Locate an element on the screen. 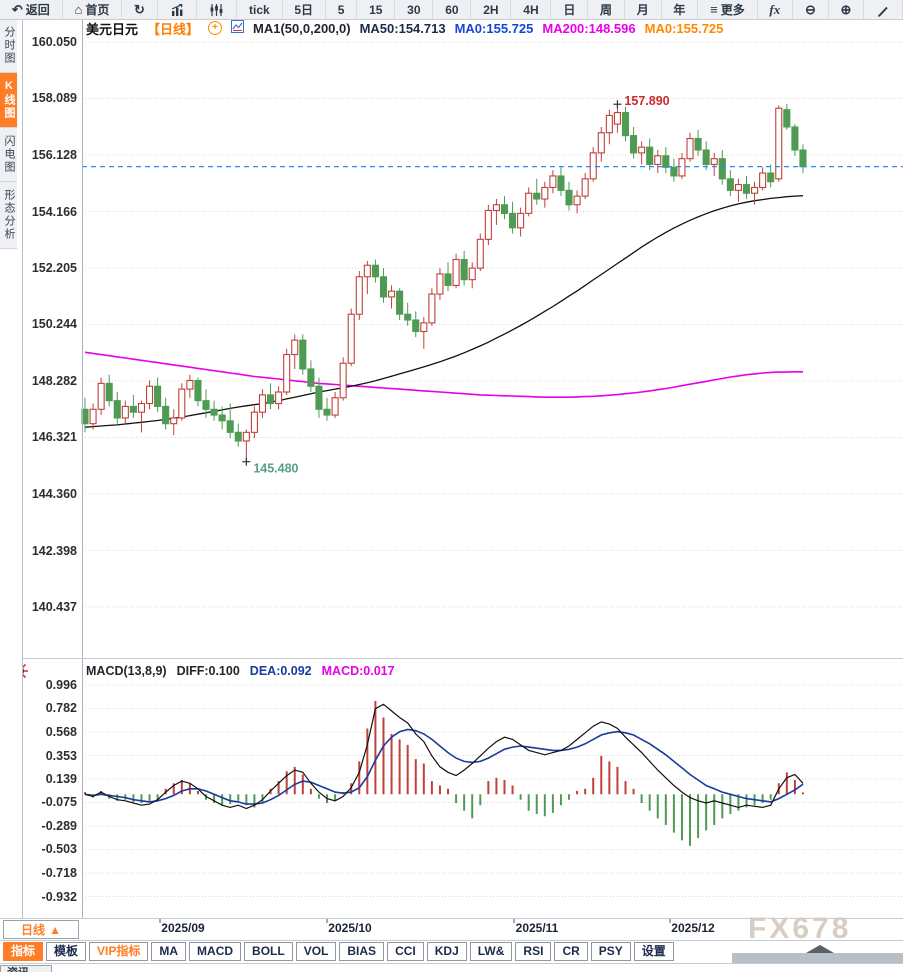  interval-tick-button-label: tick is located at coordinates (259, 9).